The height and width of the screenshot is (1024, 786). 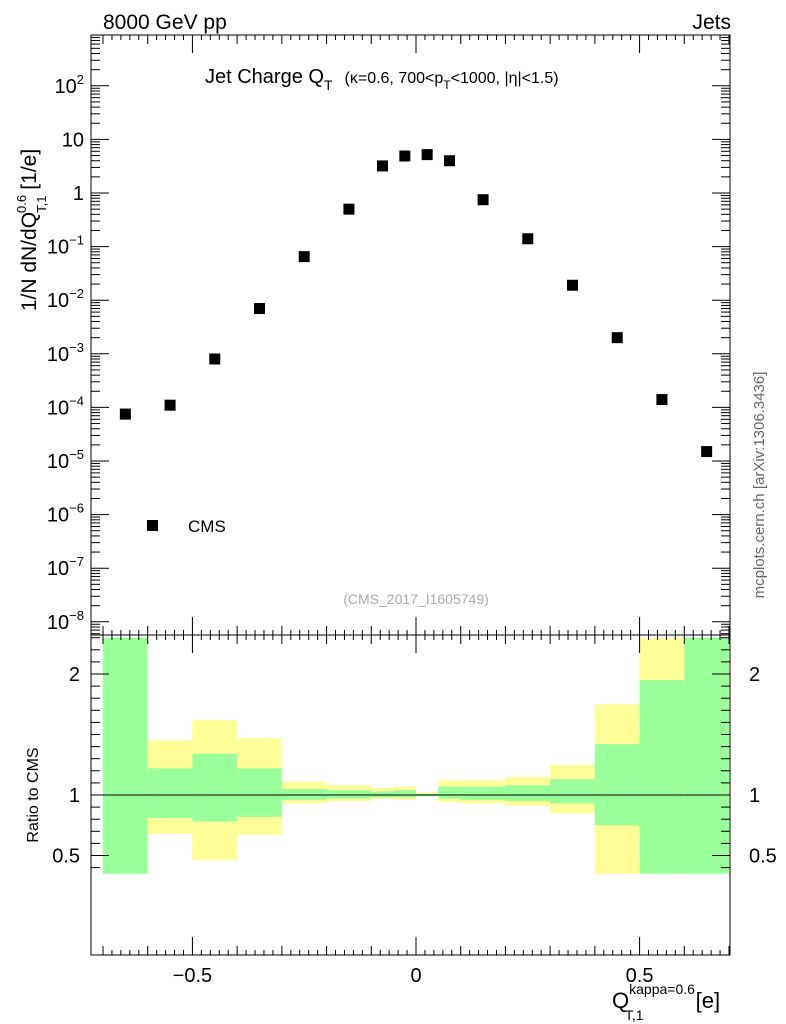 I want to click on plot-title-main-sub: T, so click(x=328, y=85).